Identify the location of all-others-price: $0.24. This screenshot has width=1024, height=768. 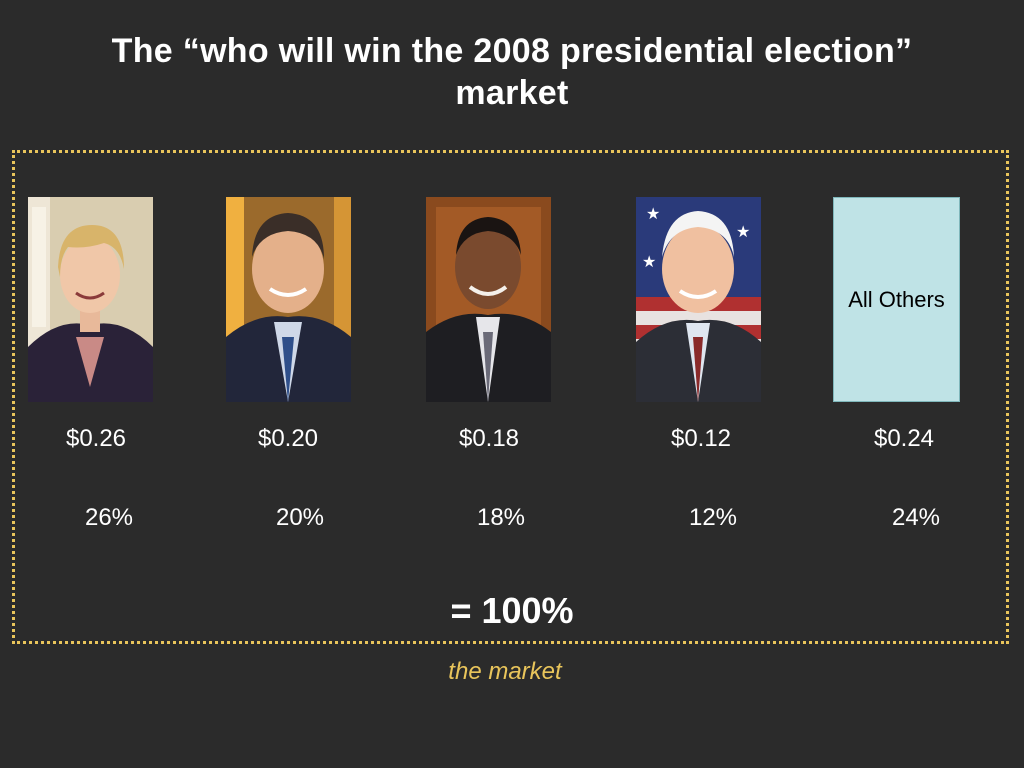
(904, 438).